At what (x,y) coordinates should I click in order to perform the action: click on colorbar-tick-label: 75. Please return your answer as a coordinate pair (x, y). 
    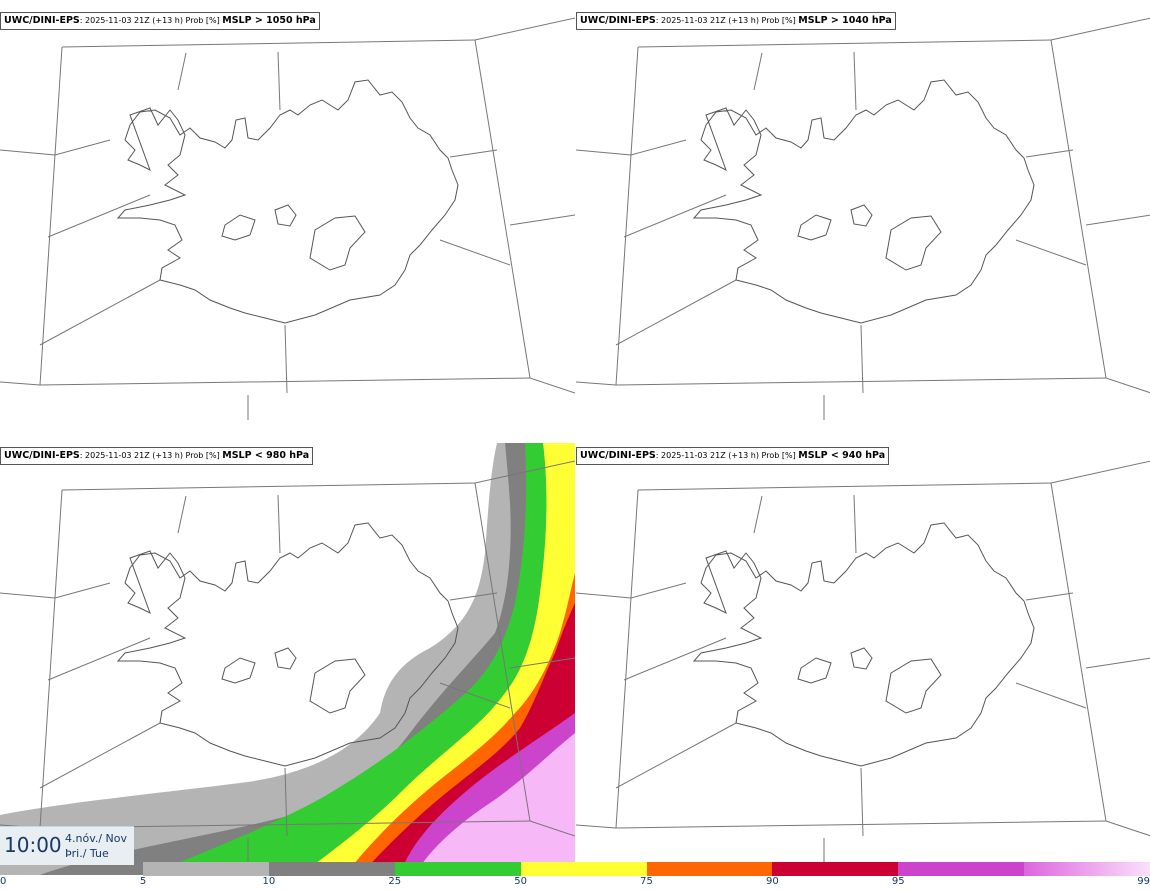
    Looking at the image, I should click on (646, 881).